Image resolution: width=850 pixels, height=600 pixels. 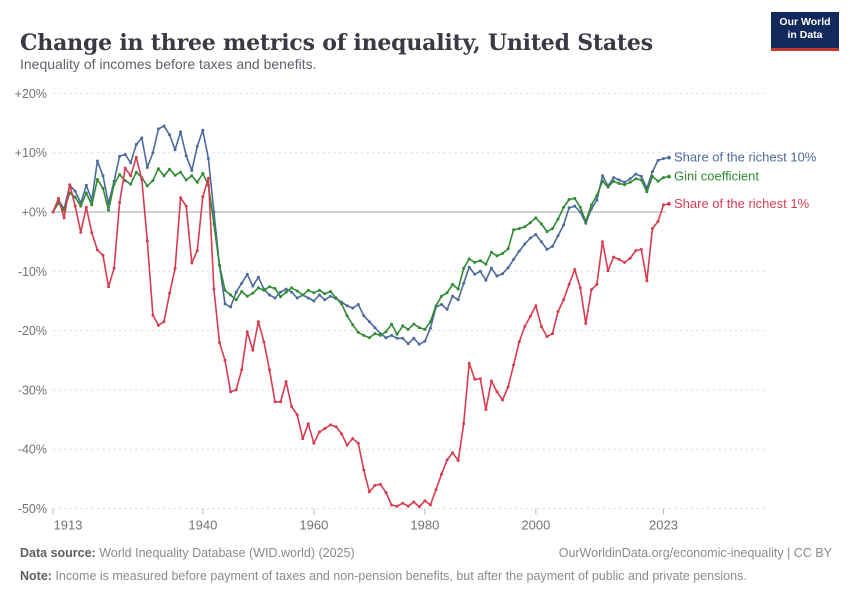 I want to click on series-label-0: Share of the richest 10%, so click(x=745, y=157).